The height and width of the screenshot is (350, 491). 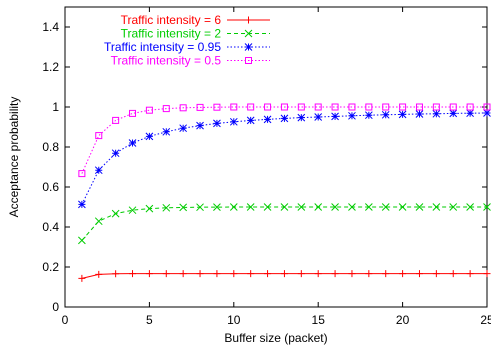 I want to click on y-tick-label: 0, so click(x=55, y=307).